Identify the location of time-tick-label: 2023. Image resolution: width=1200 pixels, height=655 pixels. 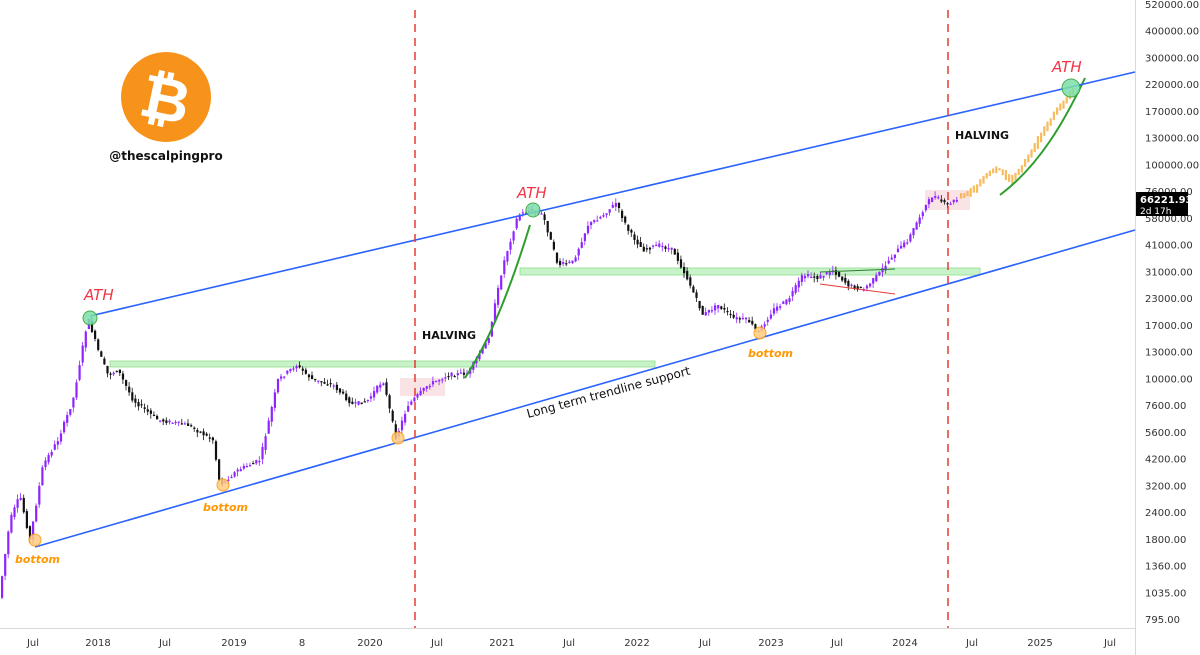
(770, 643).